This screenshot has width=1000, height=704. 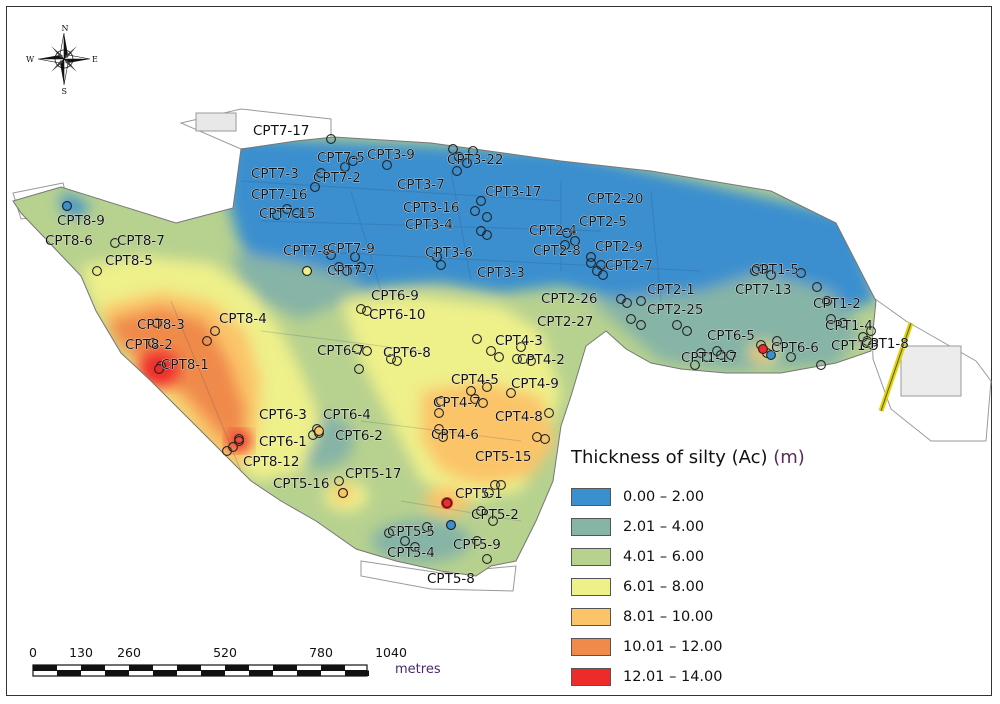 What do you see at coordinates (411, 532) in the screenshot?
I see `cpt-label: CPT5-5` at bounding box center [411, 532].